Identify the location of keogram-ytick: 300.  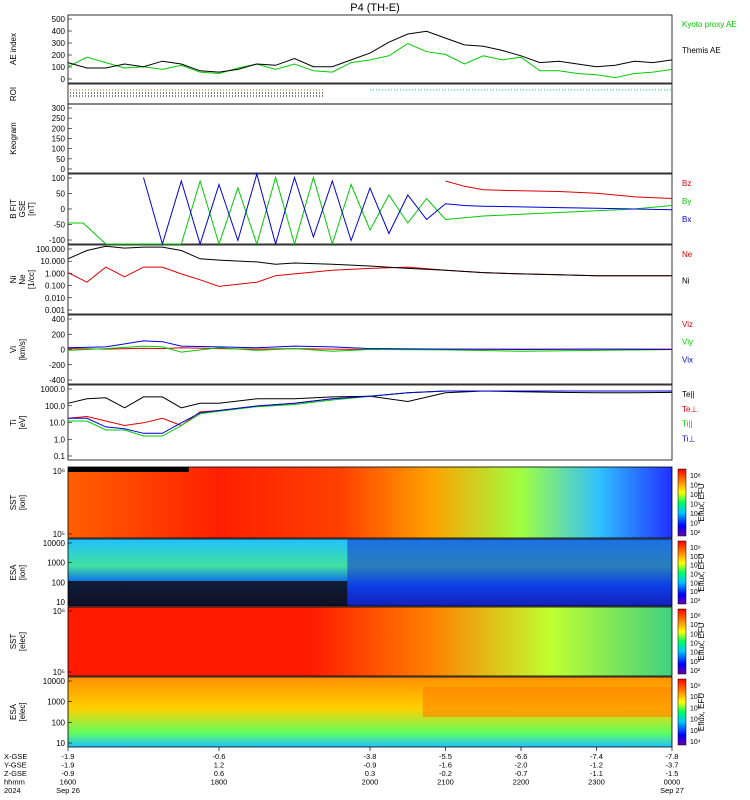
(59, 108).